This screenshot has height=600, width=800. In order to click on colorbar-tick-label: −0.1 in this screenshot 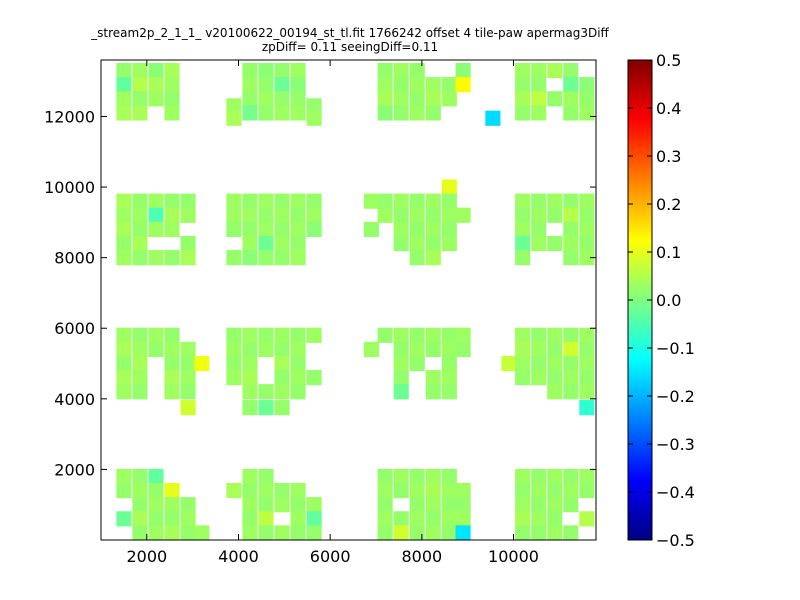, I will do `click(675, 348)`.